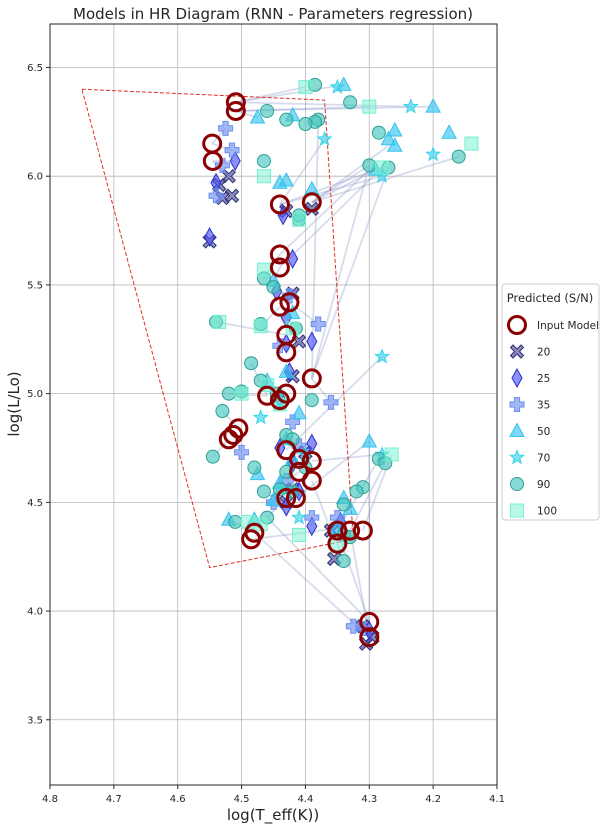 Image resolution: width=606 pixels, height=830 pixels. I want to click on legend-marker-sn25, so click(517, 378).